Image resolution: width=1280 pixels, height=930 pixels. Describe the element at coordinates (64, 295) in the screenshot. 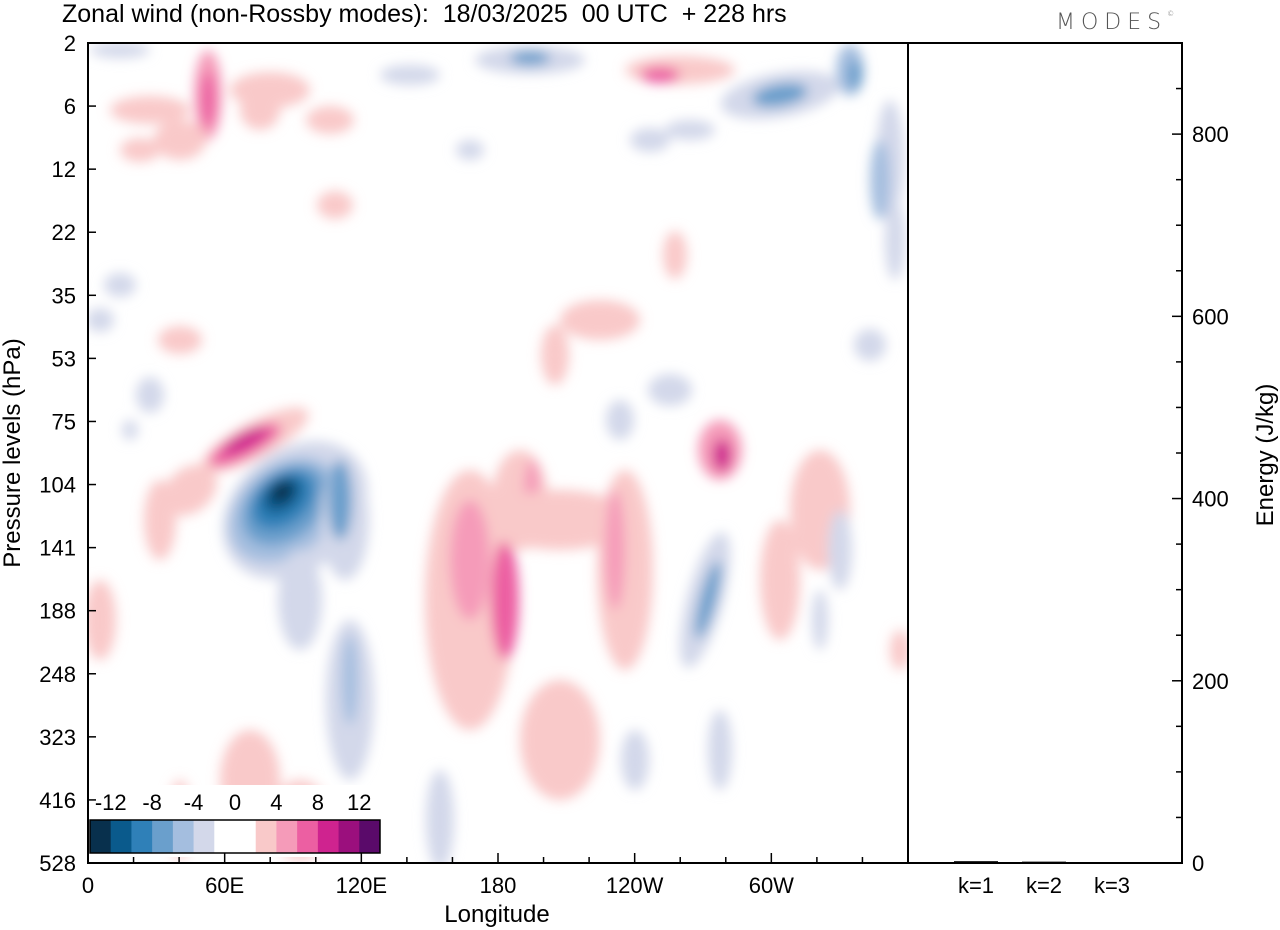

I see `y-tick-label: 35` at that location.